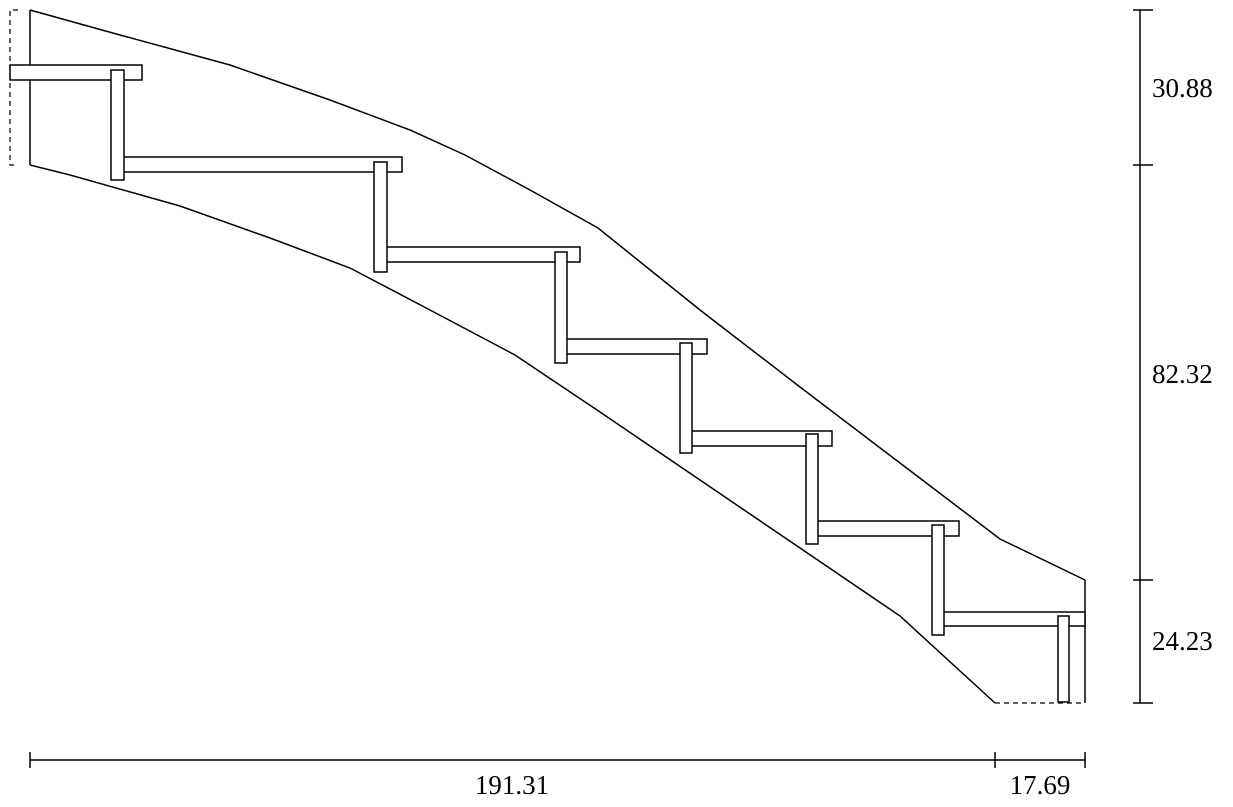 This screenshot has height=807, width=1233. I want to click on dimension-end-label: 17.69, so click(1040, 785).